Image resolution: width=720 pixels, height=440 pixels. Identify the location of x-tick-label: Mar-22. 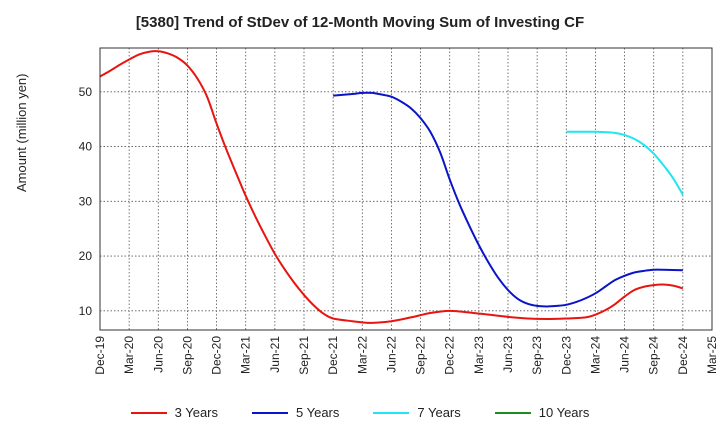
(362, 355).